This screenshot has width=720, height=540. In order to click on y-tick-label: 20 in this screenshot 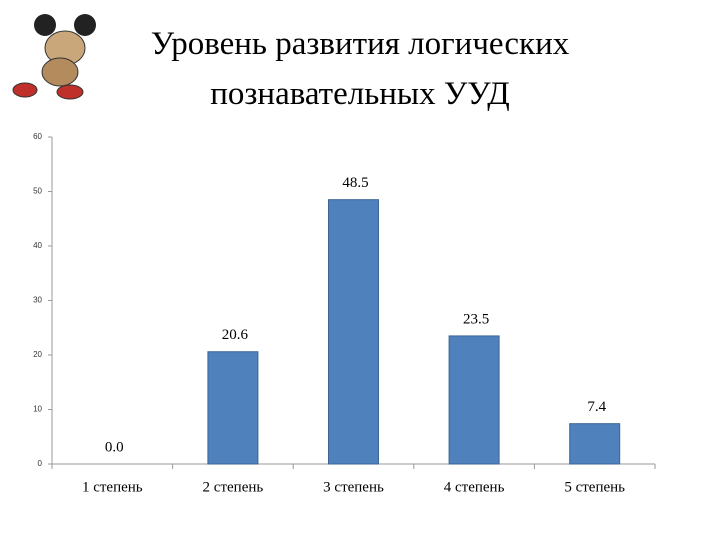, I will do `click(37, 354)`.